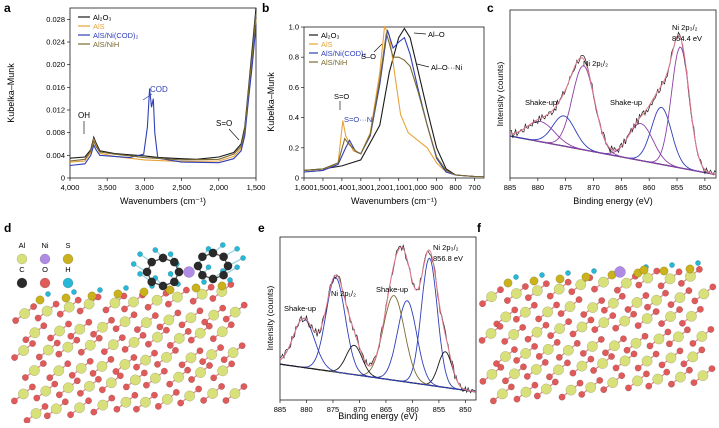  Describe the element at coordinates (342, 187) in the screenshot. I see `x-tick-label: 1,400` at that location.